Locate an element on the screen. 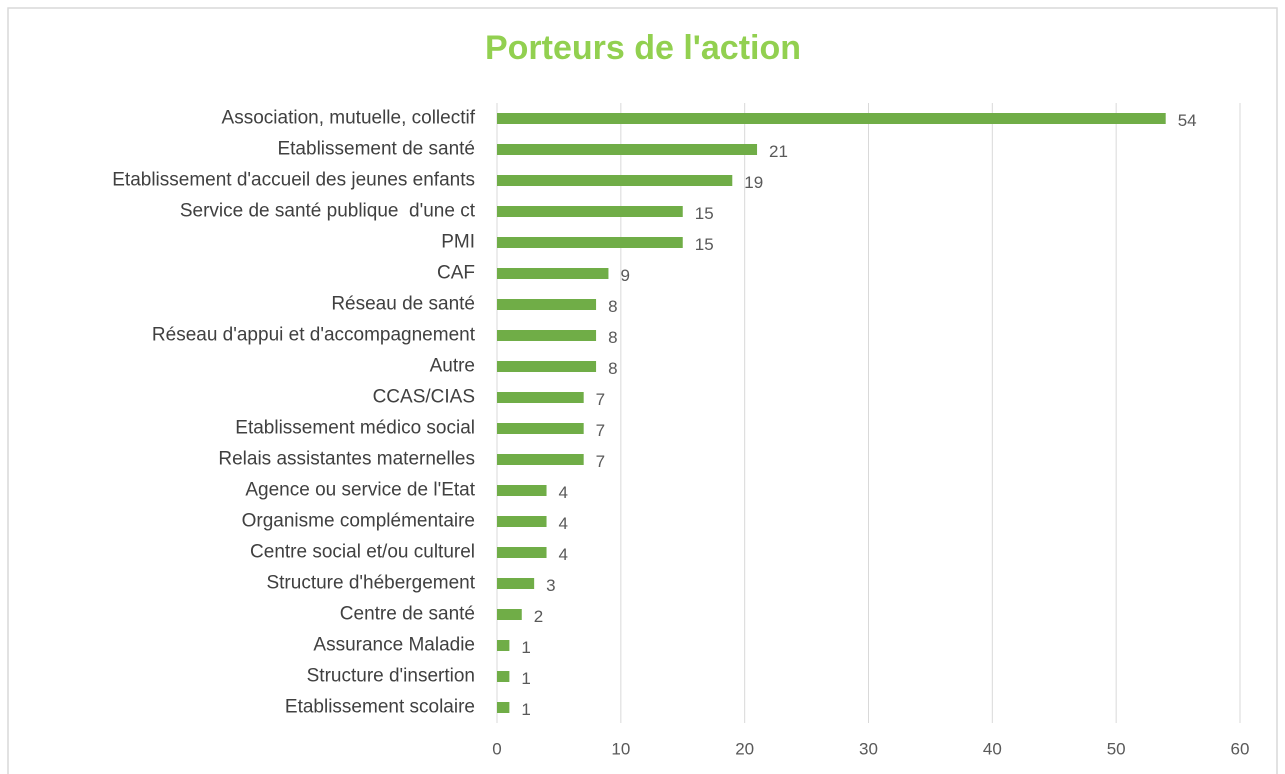 Image resolution: width=1285 pixels, height=774 pixels. y-tick-label: Agence ou service de l'Etat is located at coordinates (360, 490).